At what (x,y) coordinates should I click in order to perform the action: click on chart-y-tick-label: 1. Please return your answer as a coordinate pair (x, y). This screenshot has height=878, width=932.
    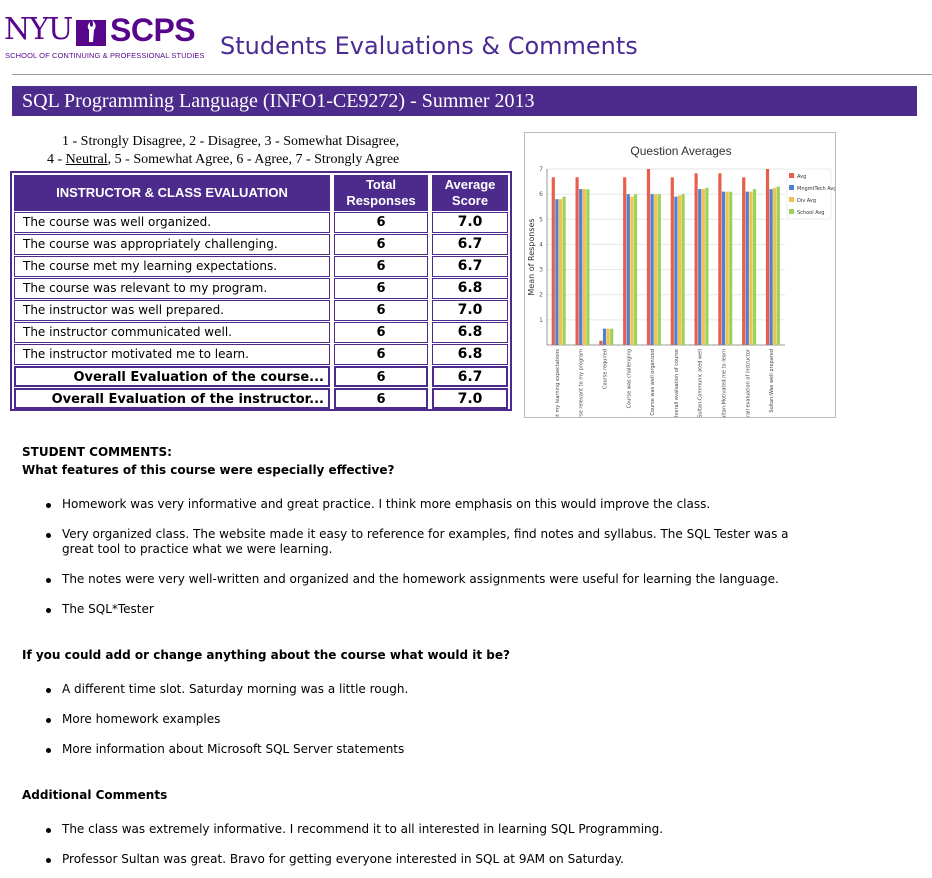
    Looking at the image, I should click on (541, 320).